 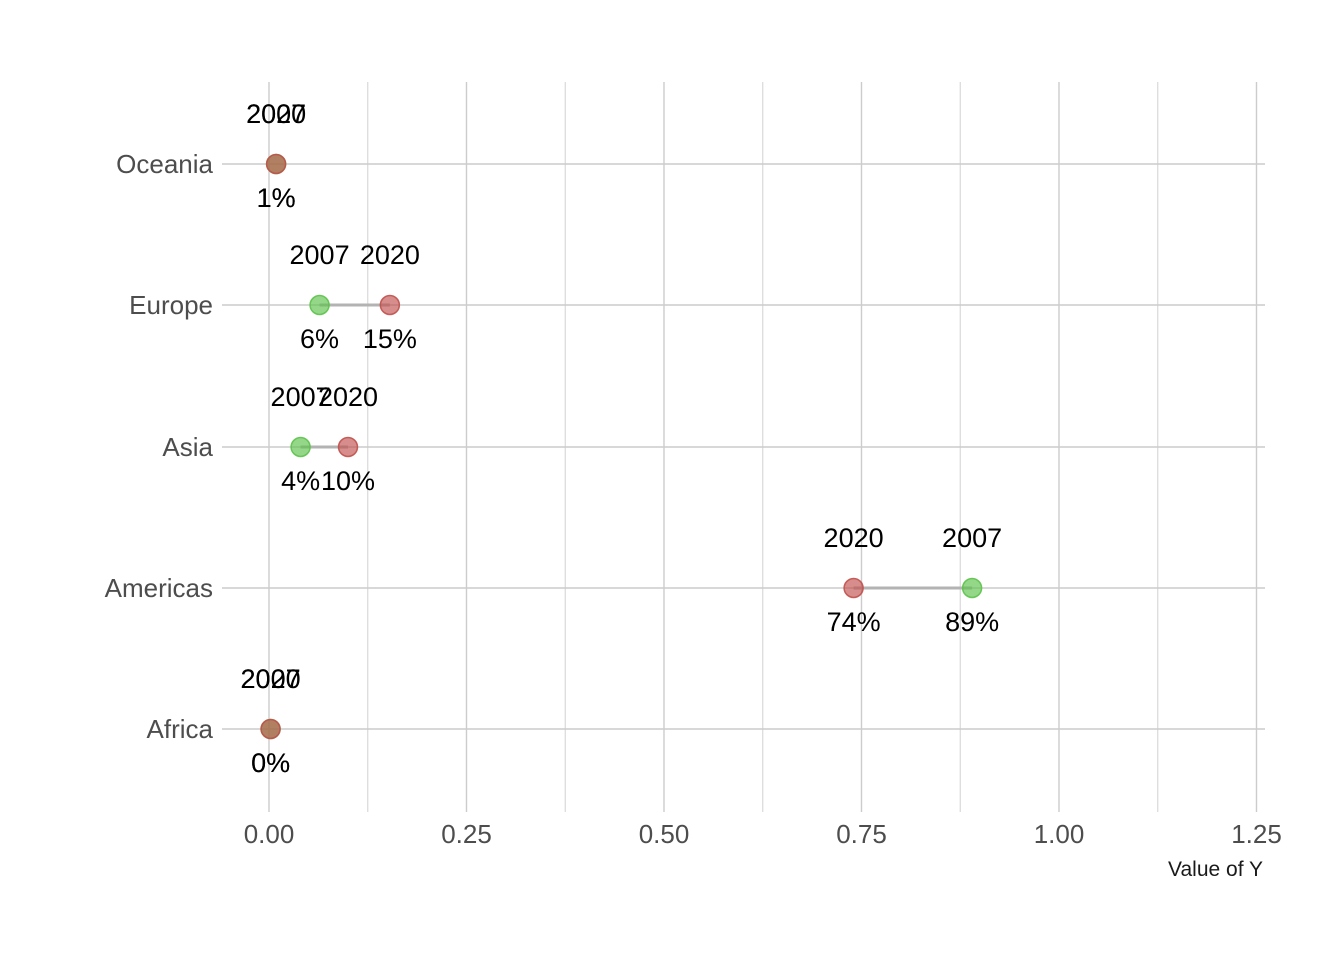 I want to click on value-label-2007-africa: 0%, so click(x=270, y=763).